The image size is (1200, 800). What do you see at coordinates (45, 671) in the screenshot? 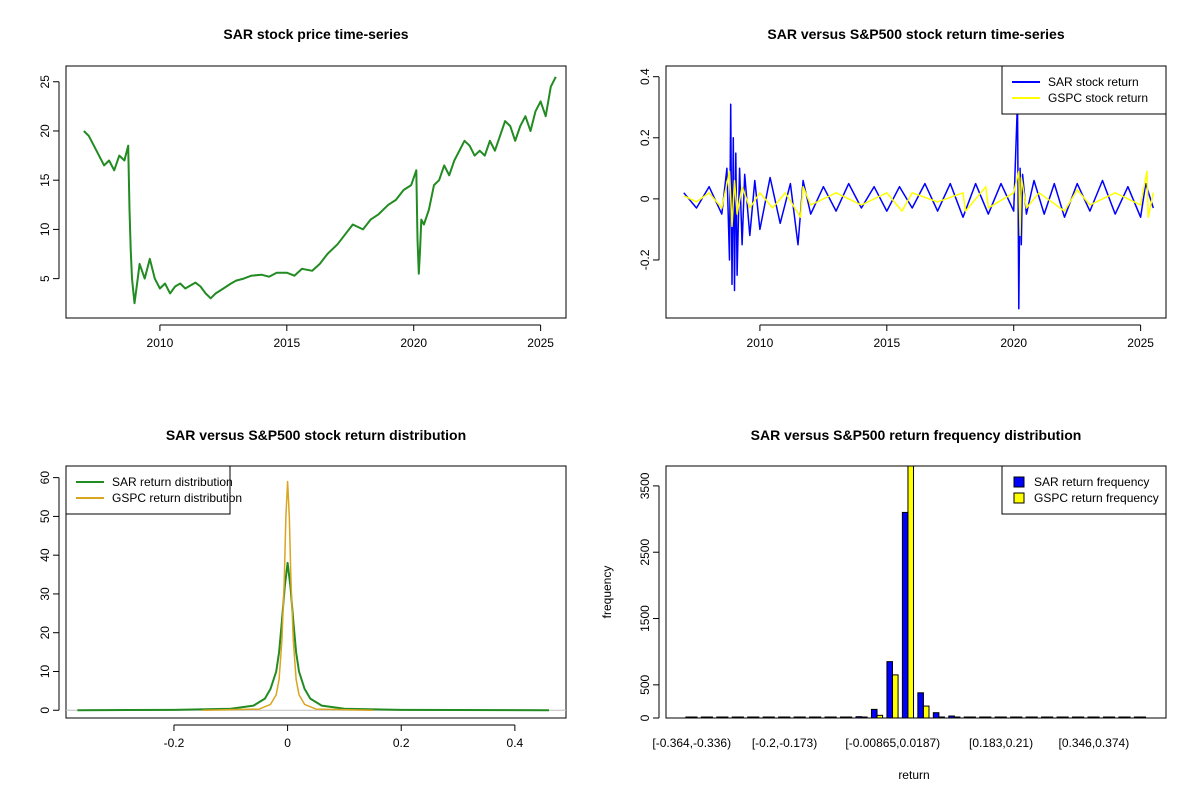
I see `density-y-tick-label: 10` at bounding box center [45, 671].